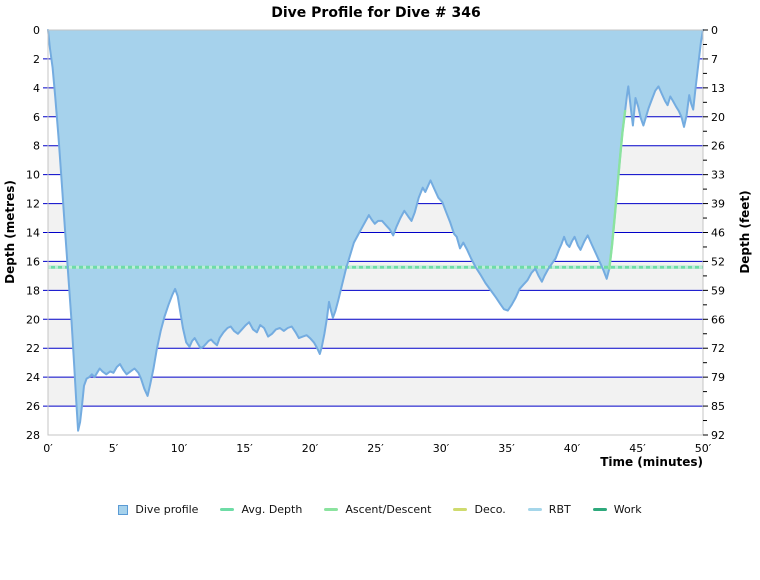  What do you see at coordinates (33, 319) in the screenshot?
I see `y-tick-label-metres: 20` at bounding box center [33, 319].